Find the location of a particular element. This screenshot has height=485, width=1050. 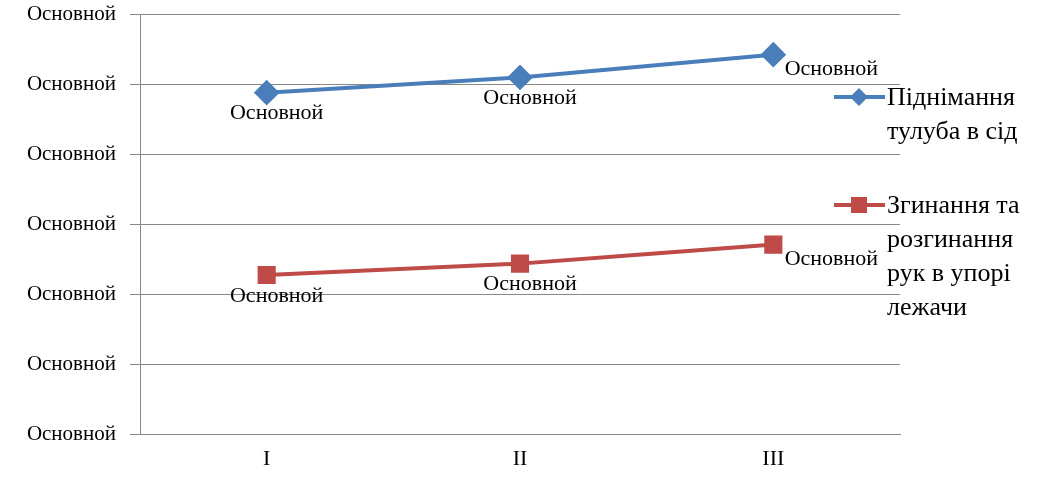

legend-label: Згинання та розгинання рук в упорі лежачи is located at coordinates (954, 256).